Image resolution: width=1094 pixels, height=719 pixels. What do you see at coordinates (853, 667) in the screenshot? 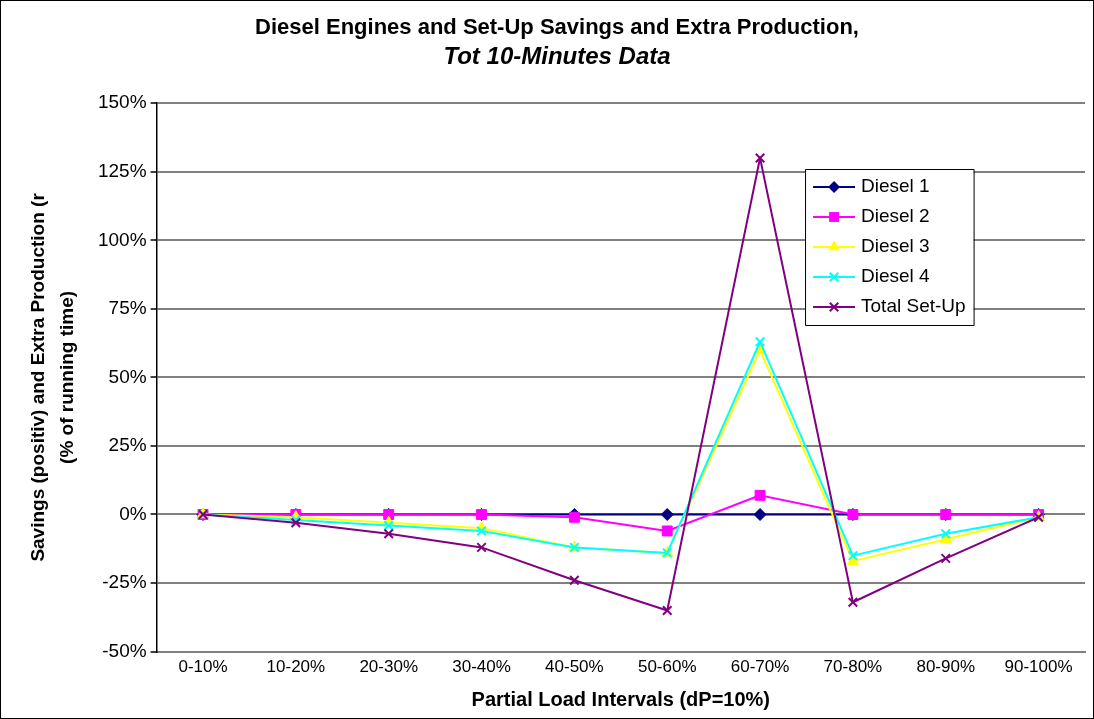
I see `x-tick-label: 70-80%` at bounding box center [853, 667].